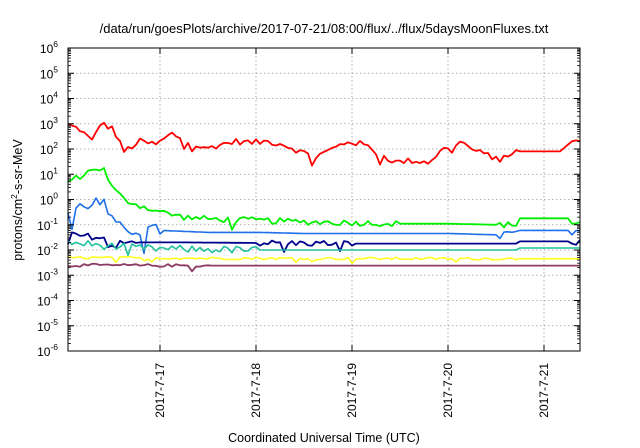 The width and height of the screenshot is (640, 448). What do you see at coordinates (160, 390) in the screenshot?
I see `x-tick-label: 2017-7-17` at bounding box center [160, 390].